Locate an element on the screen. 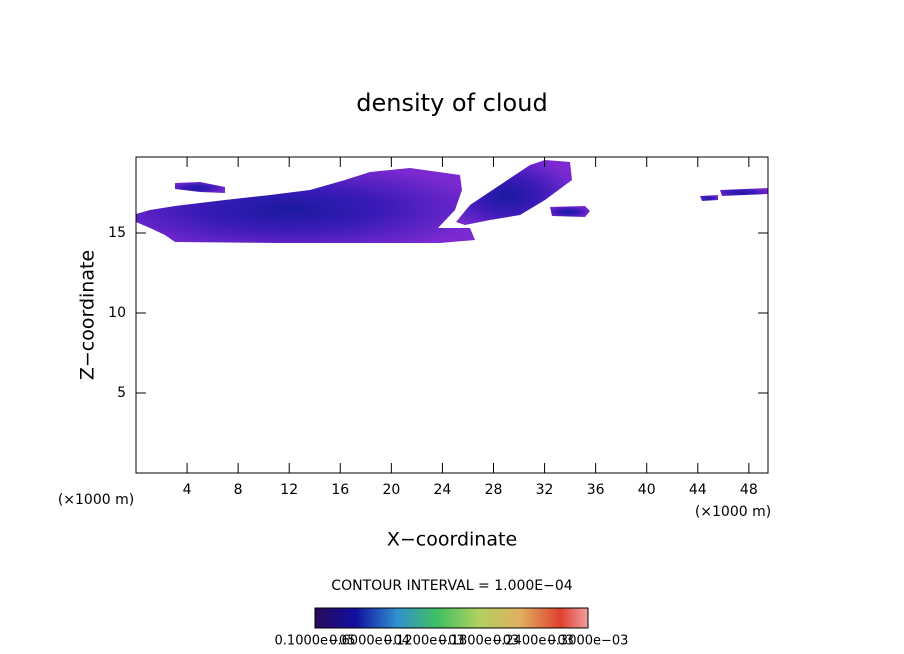 This screenshot has height=654, width=904. x-tick-label: 36 is located at coordinates (596, 490).